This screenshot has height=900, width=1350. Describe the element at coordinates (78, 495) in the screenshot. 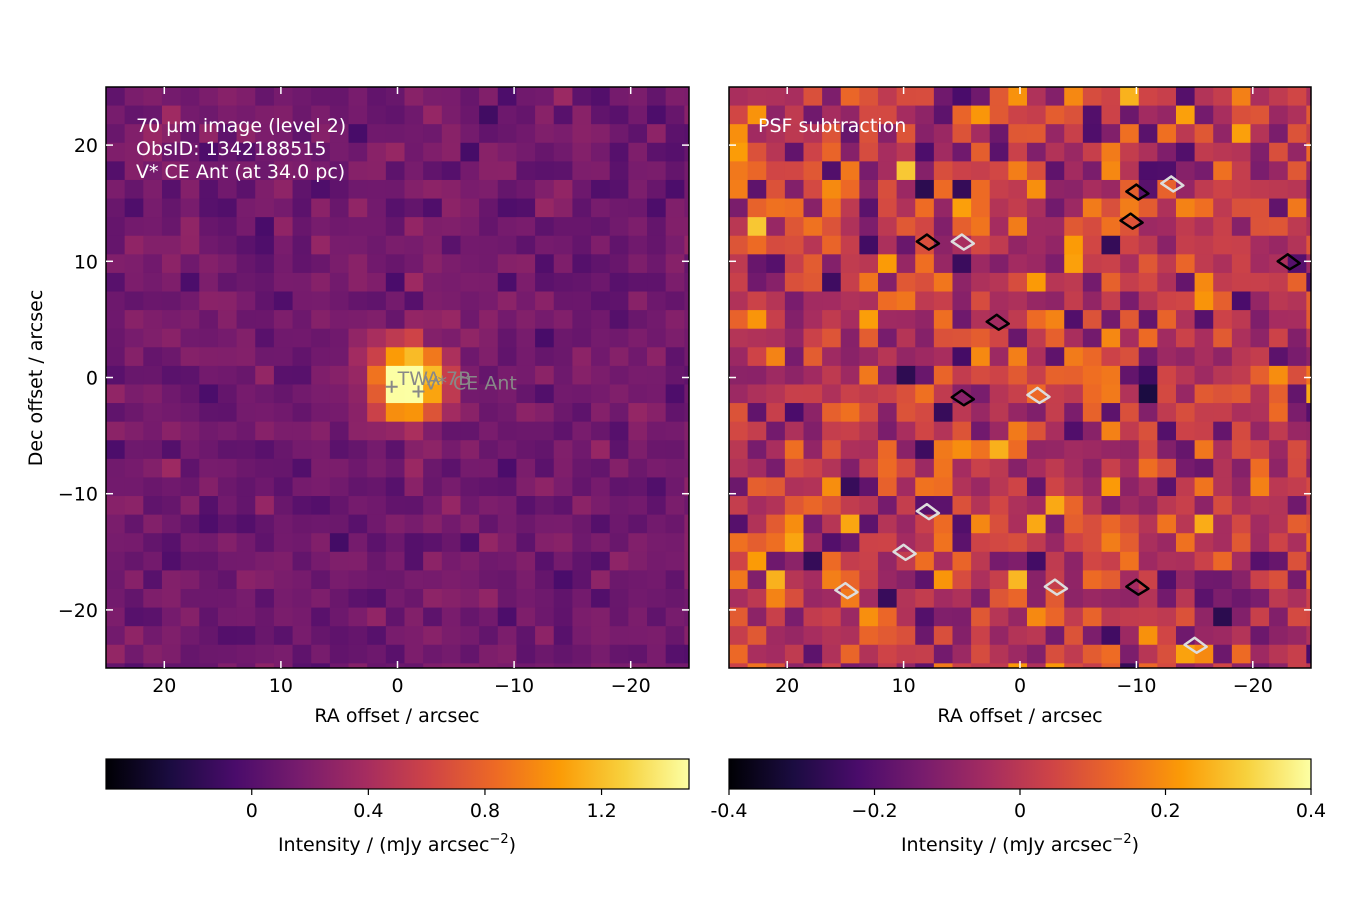

I see `y-tick-label: −10` at that location.